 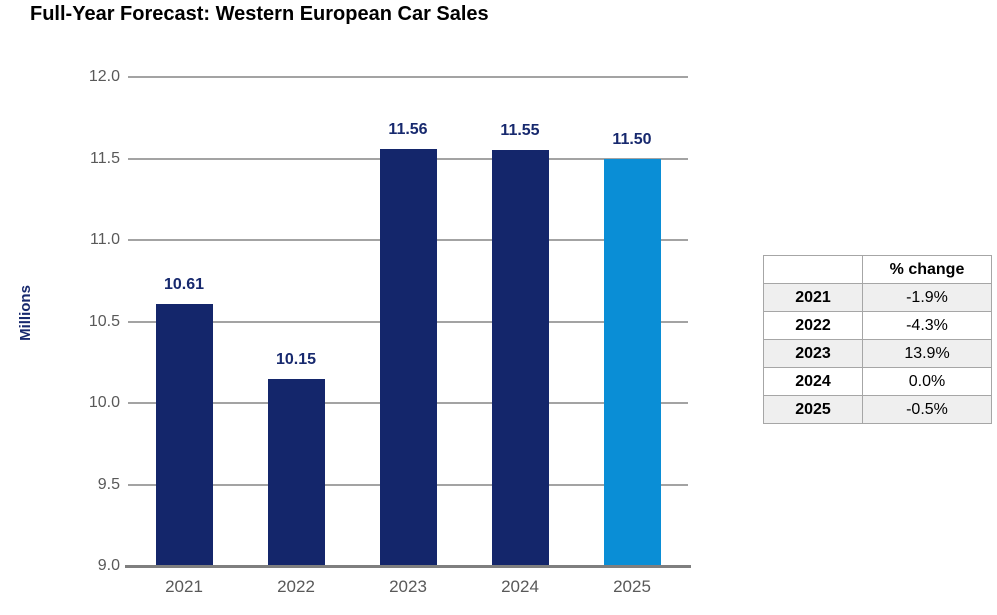 I want to click on table-year-cell: 2023, so click(x=813, y=353).